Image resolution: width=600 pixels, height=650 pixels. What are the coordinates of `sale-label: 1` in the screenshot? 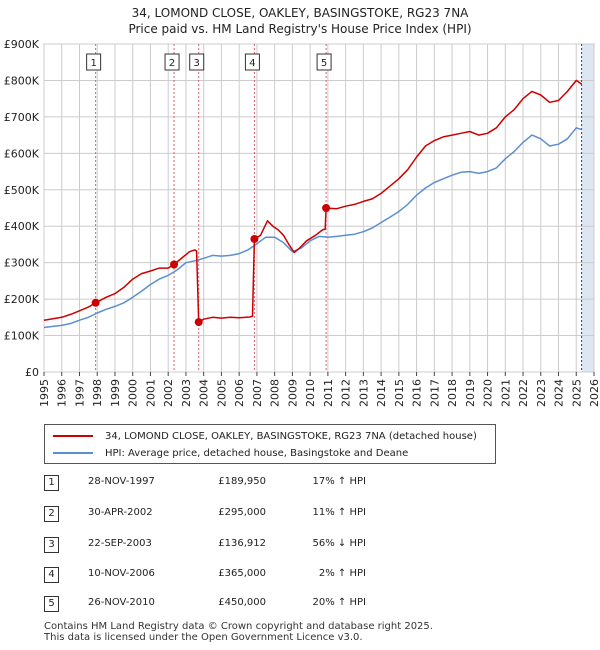 It's located at (93, 63).